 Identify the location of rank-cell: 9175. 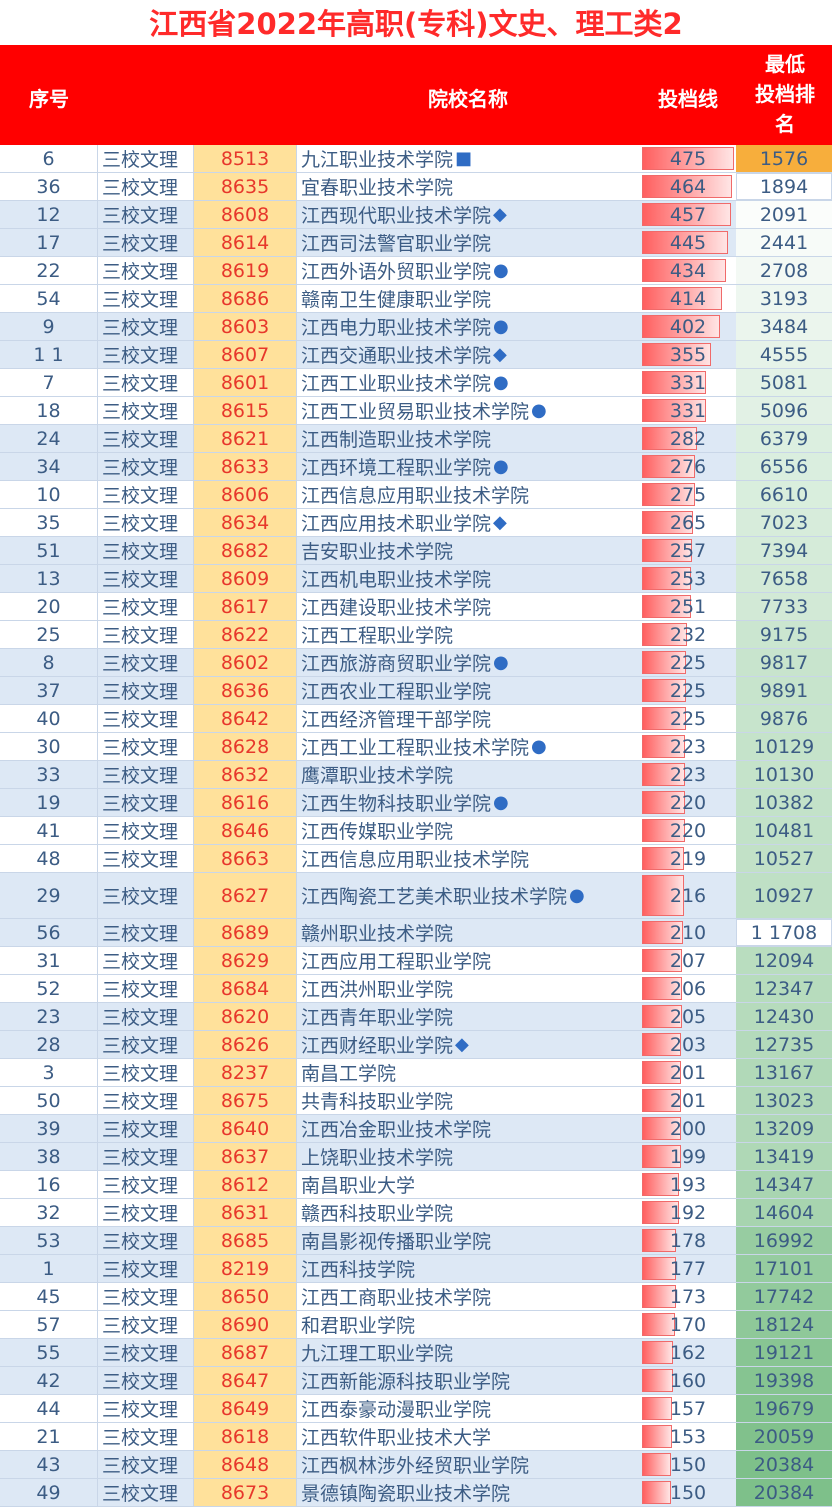
(784, 634).